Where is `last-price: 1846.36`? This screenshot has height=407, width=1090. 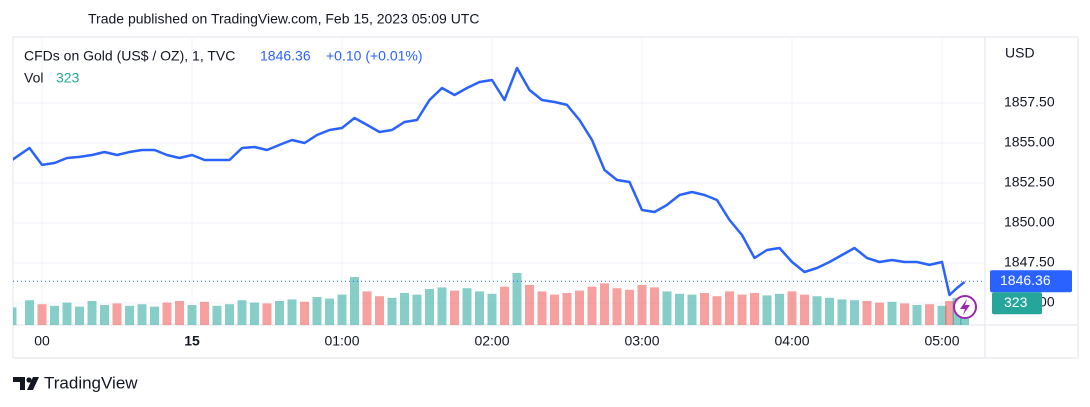
last-price: 1846.36 is located at coordinates (285, 56).